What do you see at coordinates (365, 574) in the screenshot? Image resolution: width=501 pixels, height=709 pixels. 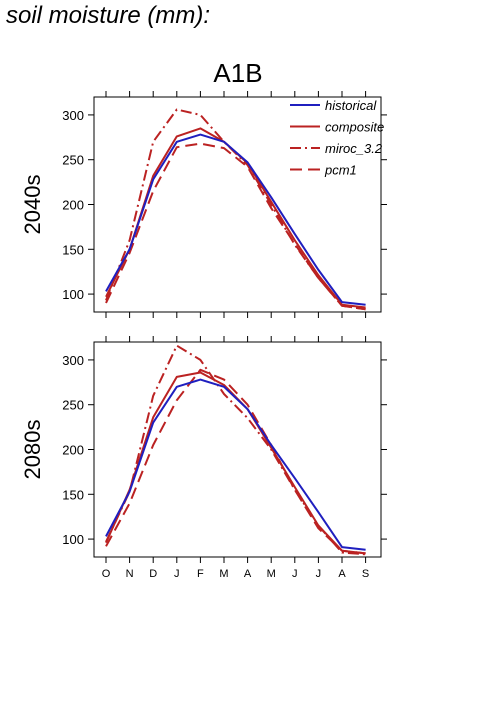 I see `x-tick-label: S` at bounding box center [365, 574].